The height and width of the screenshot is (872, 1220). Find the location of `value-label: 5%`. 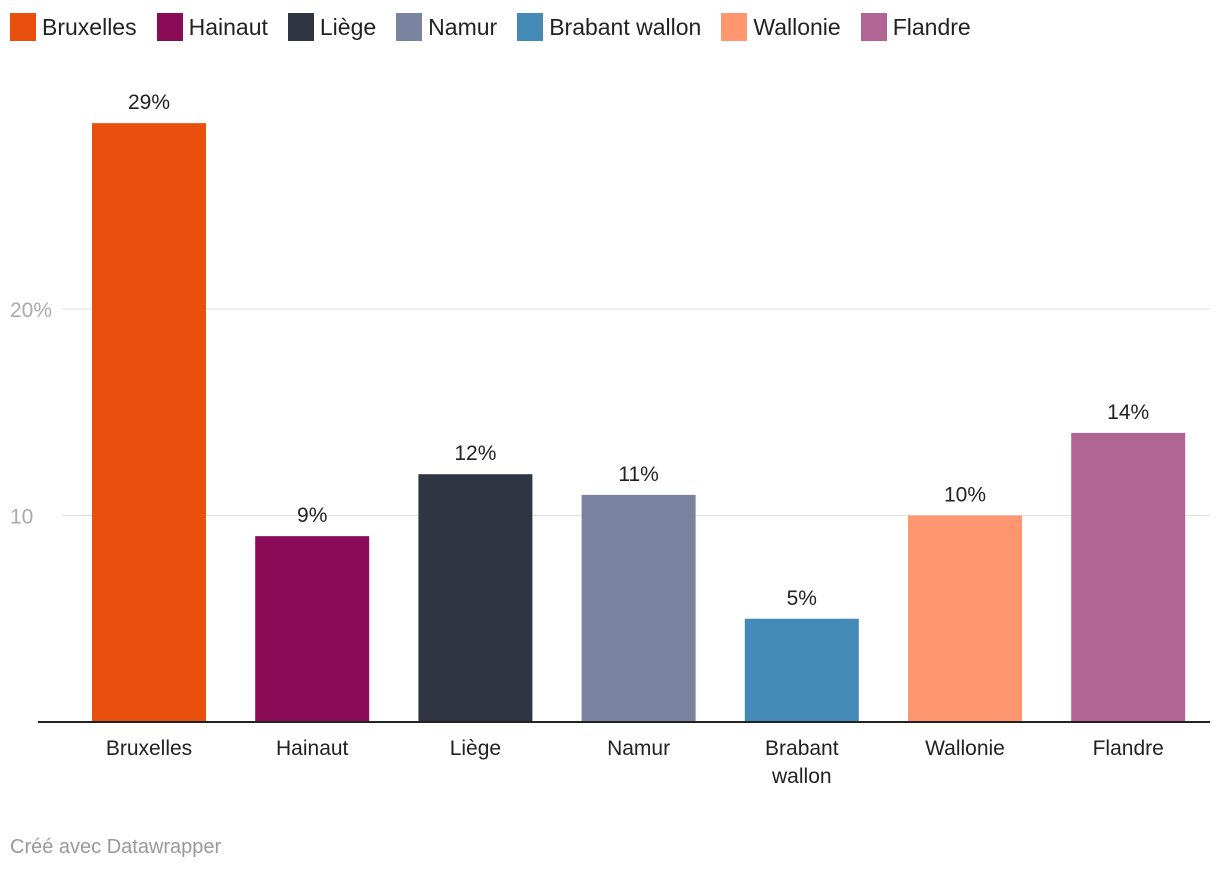

value-label: 5% is located at coordinates (802, 598).